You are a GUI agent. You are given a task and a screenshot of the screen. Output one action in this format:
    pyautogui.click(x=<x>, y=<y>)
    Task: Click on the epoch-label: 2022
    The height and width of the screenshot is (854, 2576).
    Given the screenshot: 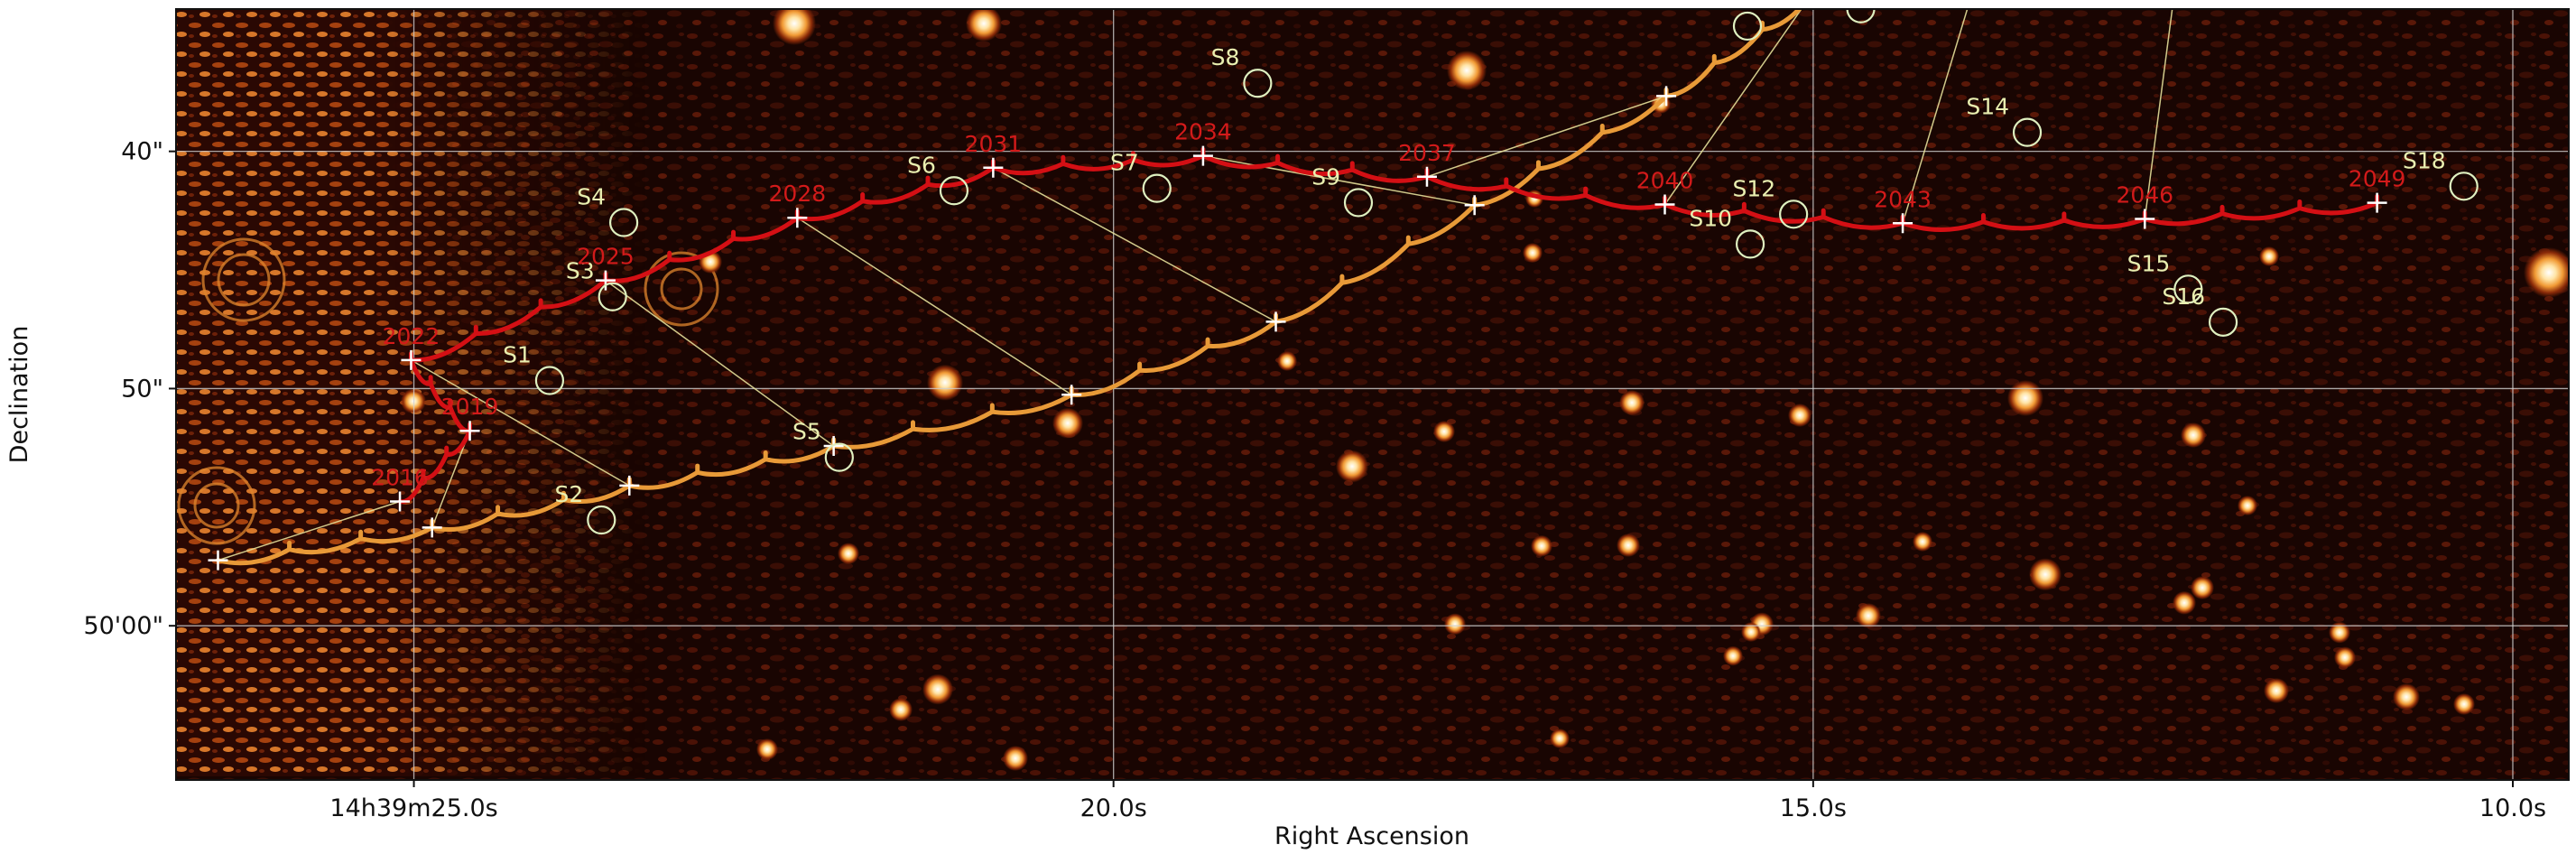 What is the action you would take?
    pyautogui.click(x=412, y=336)
    